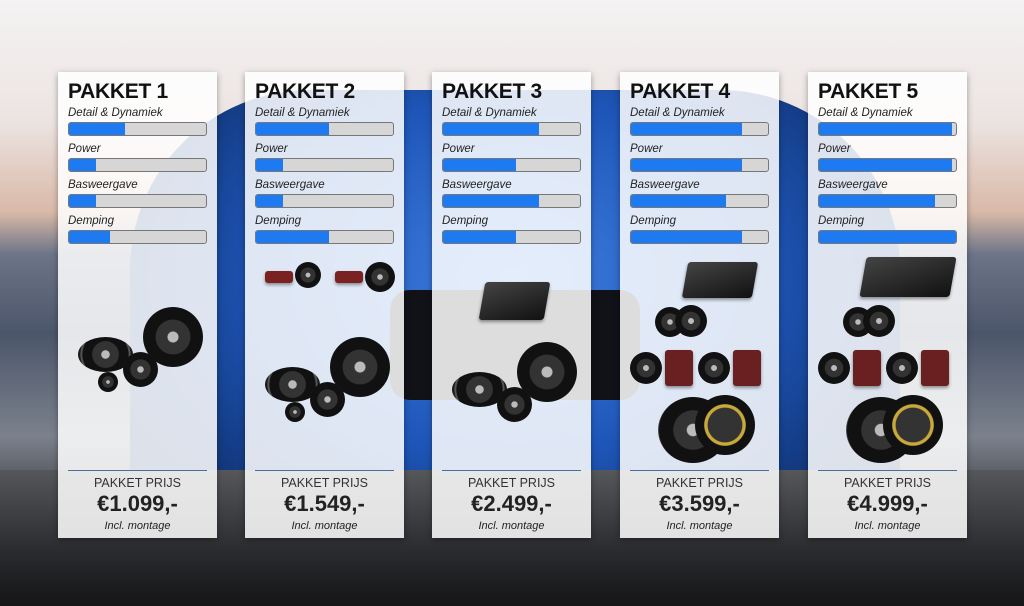 The height and width of the screenshot is (606, 1024). I want to click on price-section: PAKKET PRIJS €2.499,- Incl. montage, so click(511, 501).